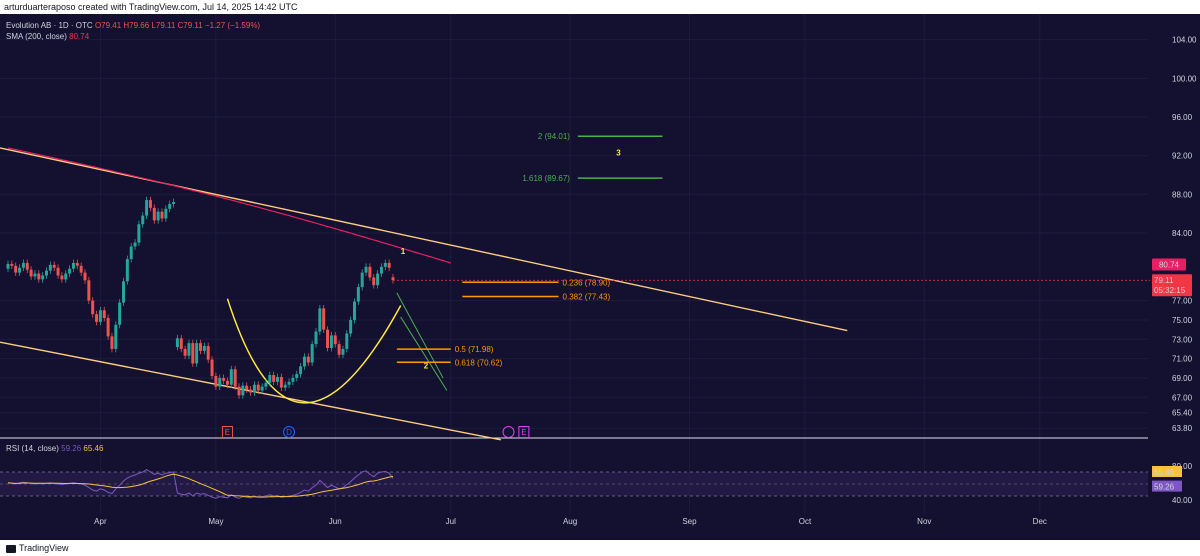 Image resolution: width=1200 pixels, height=556 pixels. What do you see at coordinates (451, 521) in the screenshot?
I see `time-tick-label: Jul` at bounding box center [451, 521].